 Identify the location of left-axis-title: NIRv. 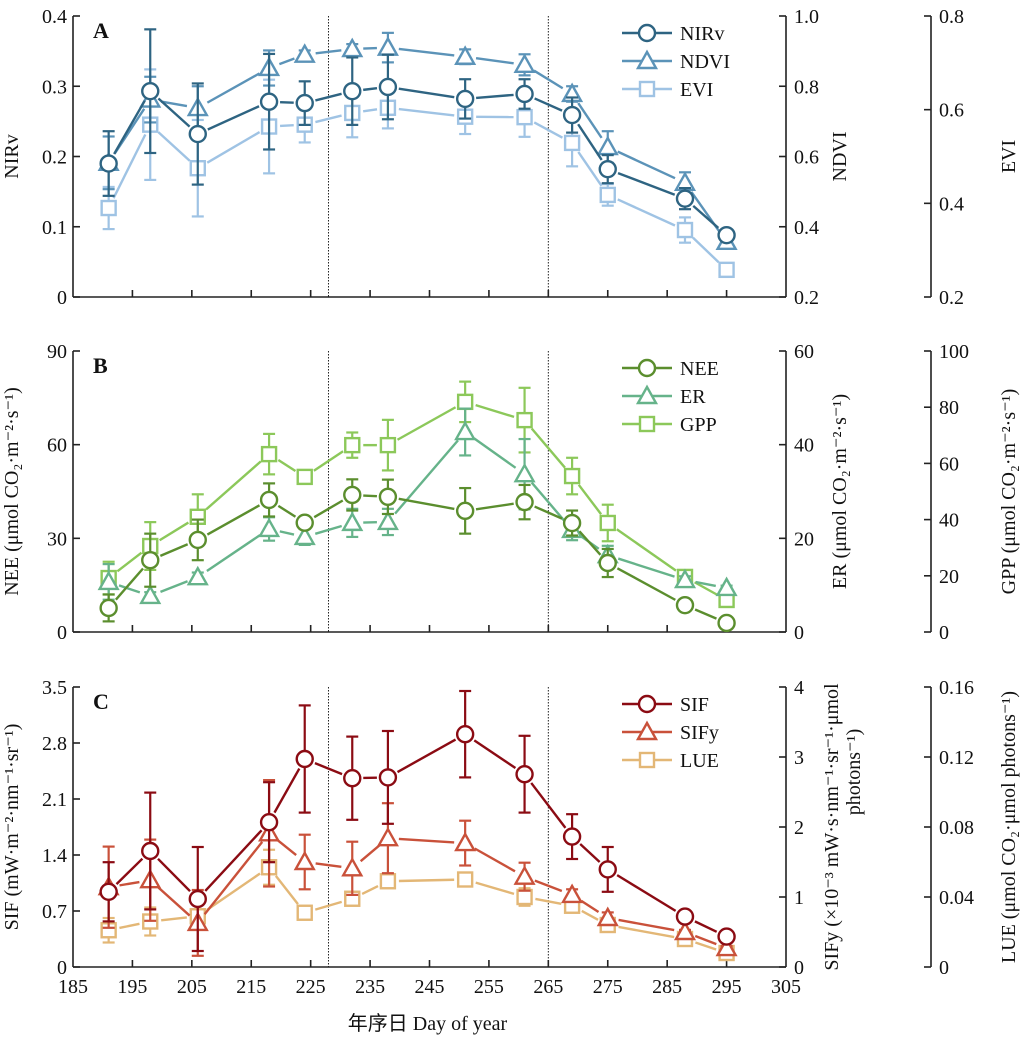
(12, 156).